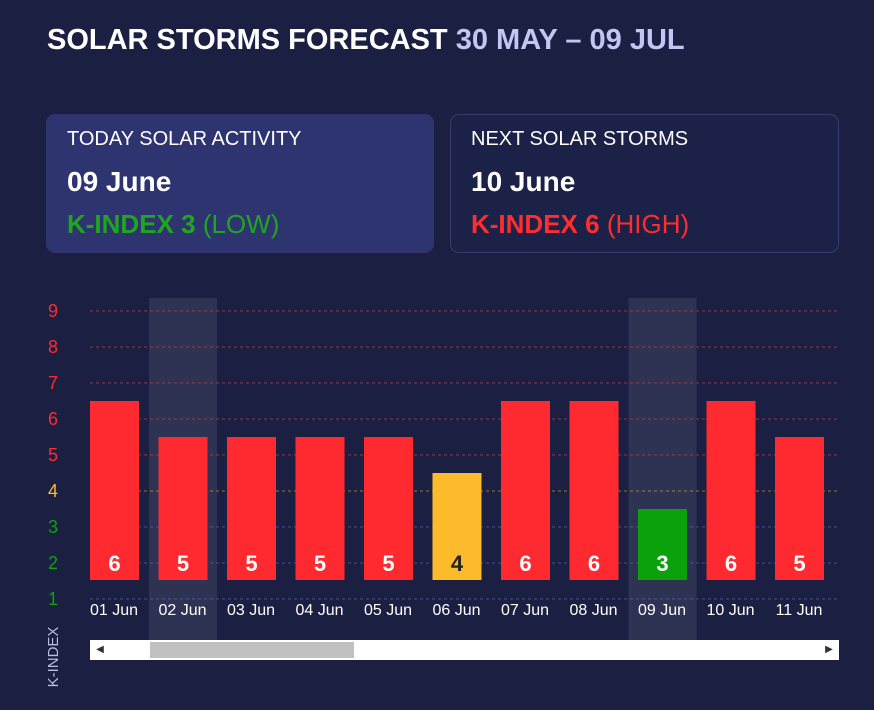 The width and height of the screenshot is (874, 710). Describe the element at coordinates (53, 455) in the screenshot. I see `y-tick-label: 5` at that location.